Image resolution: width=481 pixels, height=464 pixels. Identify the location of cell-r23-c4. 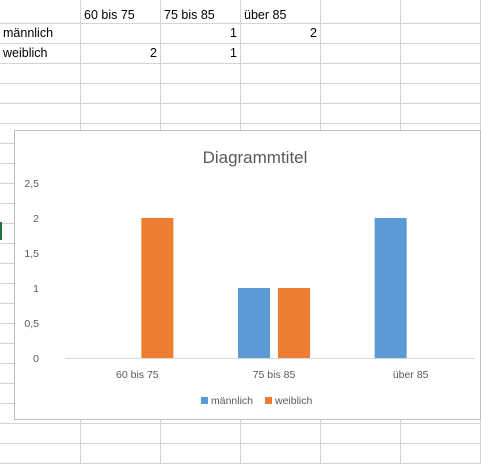
(281, 454).